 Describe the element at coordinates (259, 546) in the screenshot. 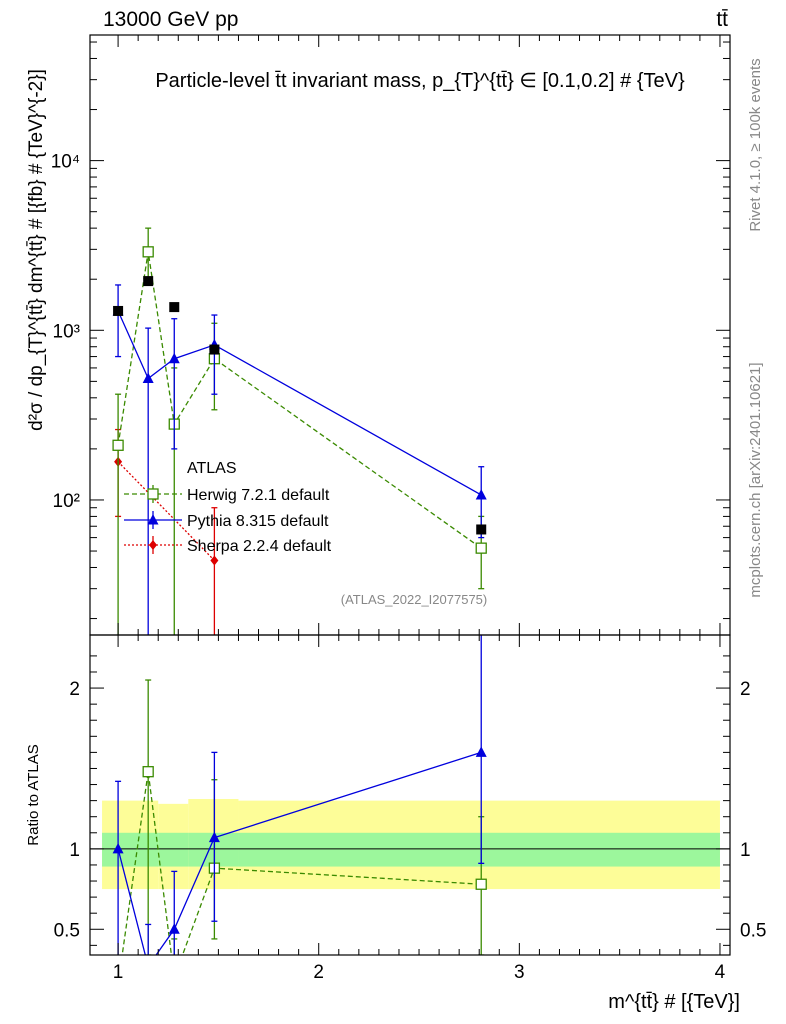

I see `legend-label: Sherpa 2.2.4 default` at that location.